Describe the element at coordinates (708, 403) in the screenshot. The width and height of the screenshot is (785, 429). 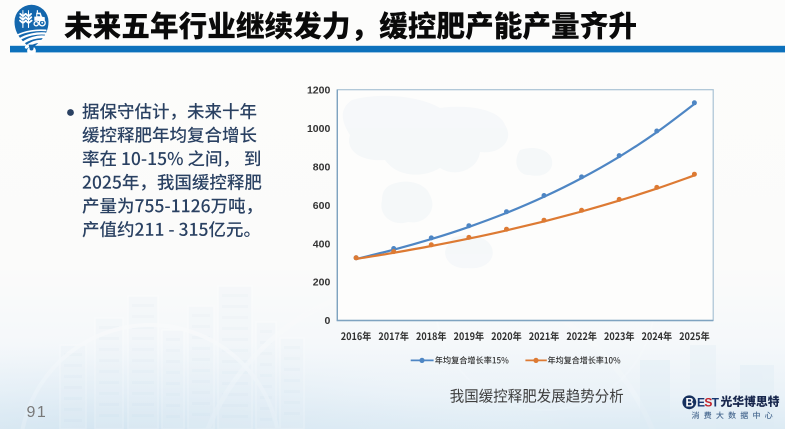
I see `svg-text: EST` at that location.